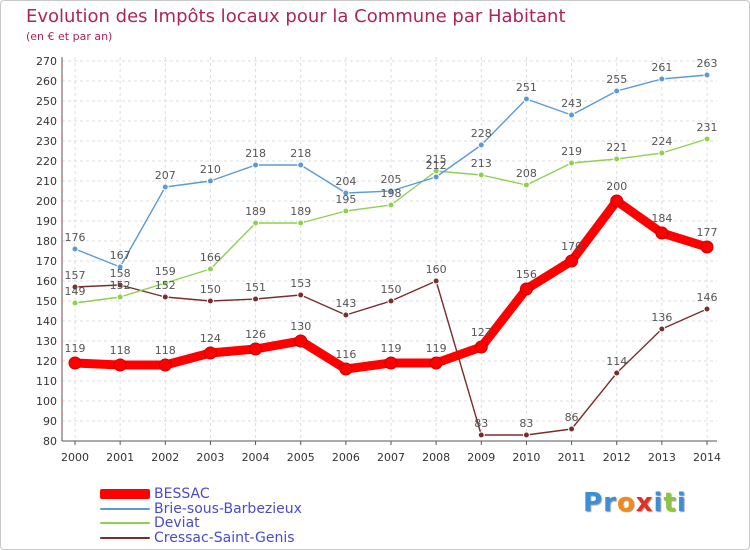  Describe the element at coordinates (593, 503) in the screenshot. I see `logo-letter: P` at that location.